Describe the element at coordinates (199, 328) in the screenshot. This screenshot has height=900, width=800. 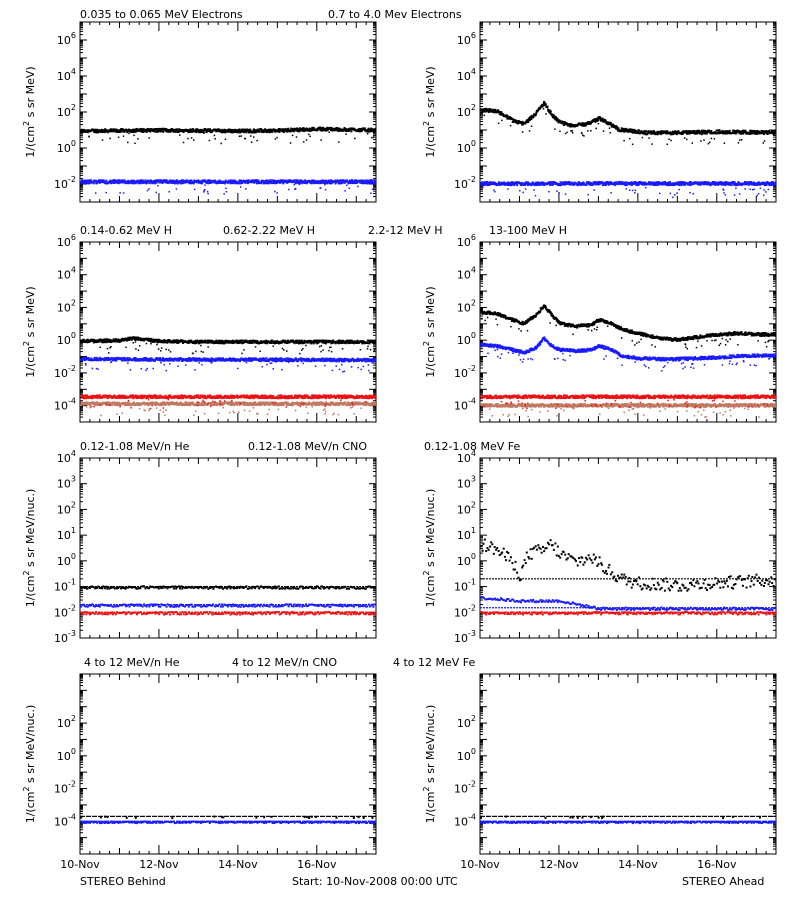
I see `plot-panel: 10-4 10-2 100 102 104 106 1/(cm2 s sr MeV)` at that location.